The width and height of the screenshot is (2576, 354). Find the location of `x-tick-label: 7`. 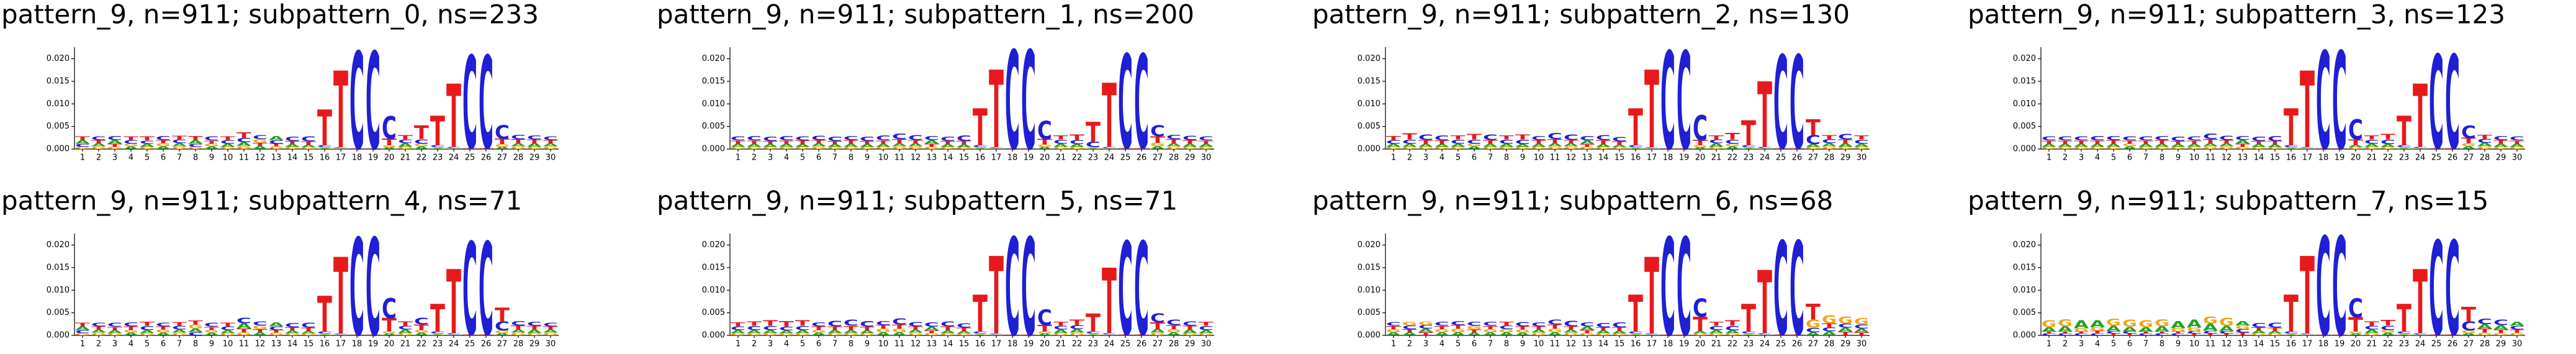

x-tick-label: 7 is located at coordinates (834, 158).